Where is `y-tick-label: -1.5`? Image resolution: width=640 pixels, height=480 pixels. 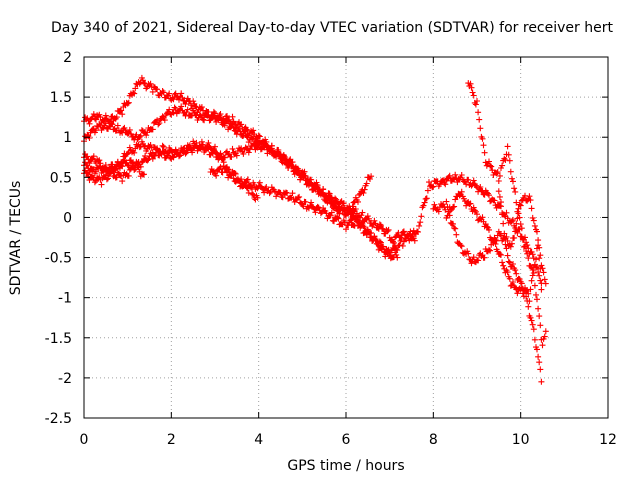
y-tick-label: -1.5 is located at coordinates (58, 339).